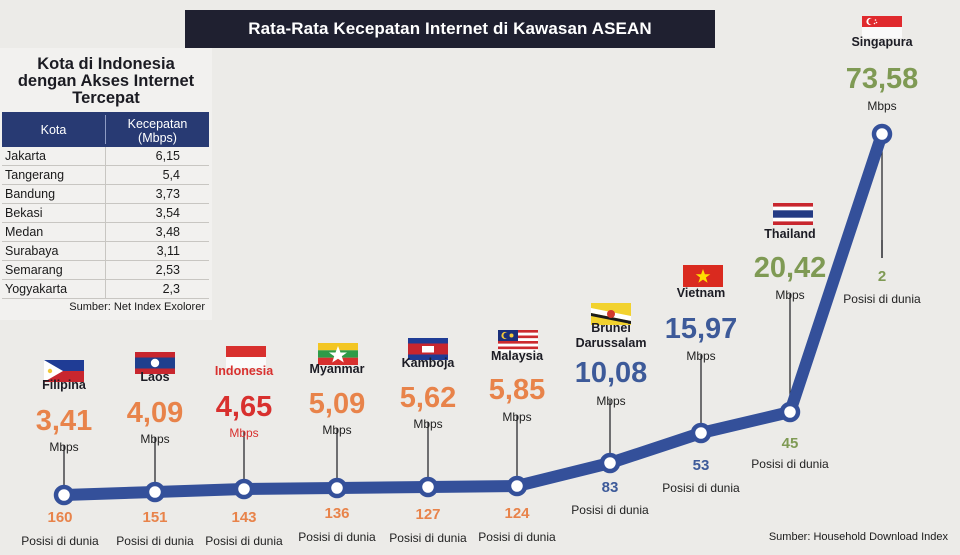 This screenshot has height=555, width=960. Describe the element at coordinates (64, 421) in the screenshot. I see `speed-value: 3,41` at that location.